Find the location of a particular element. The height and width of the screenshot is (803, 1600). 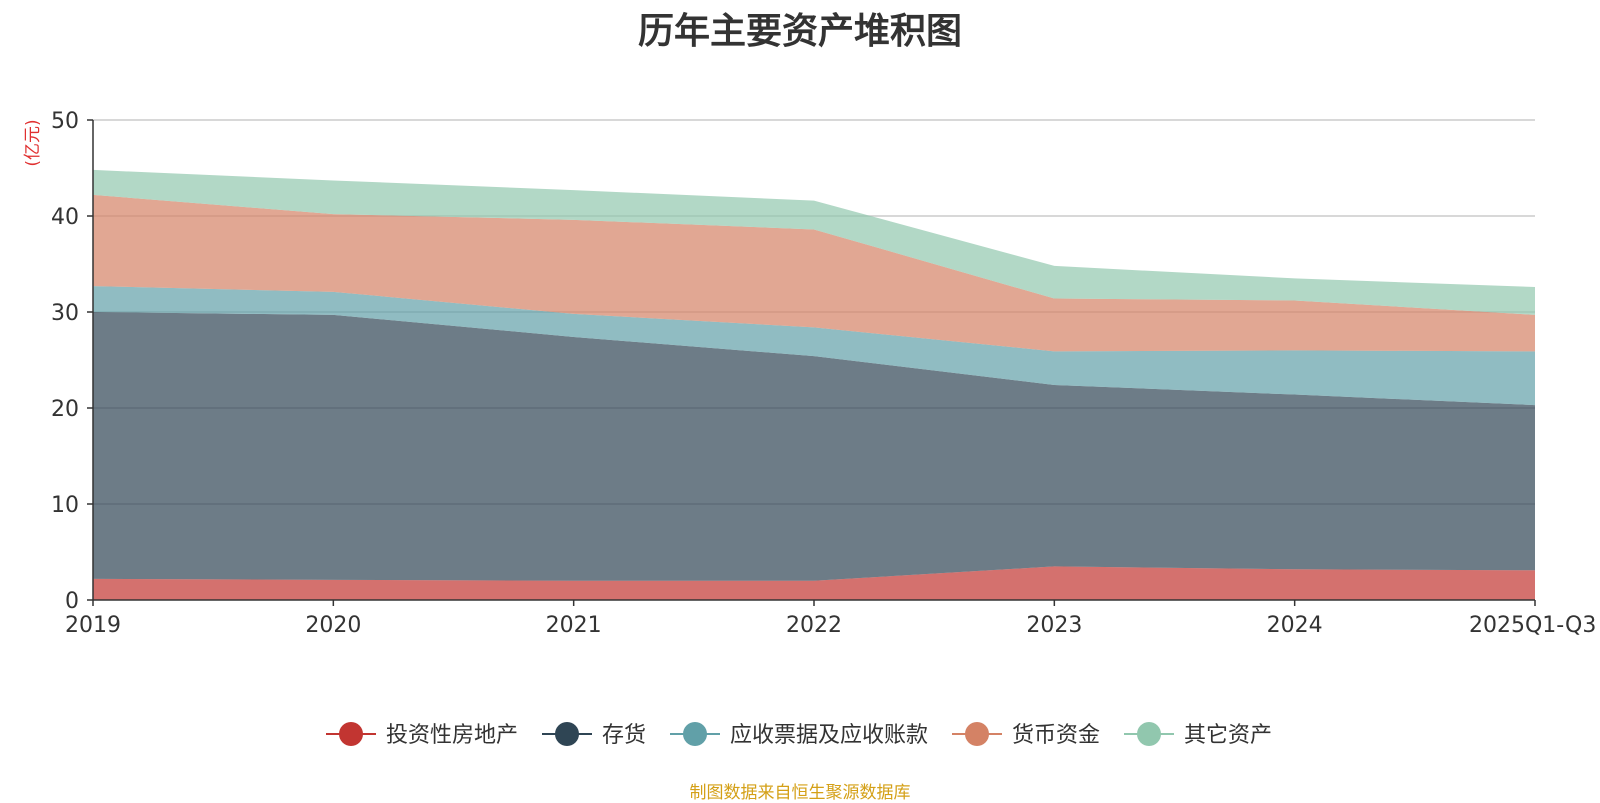

x-tick-label: 2021 is located at coordinates (574, 625).